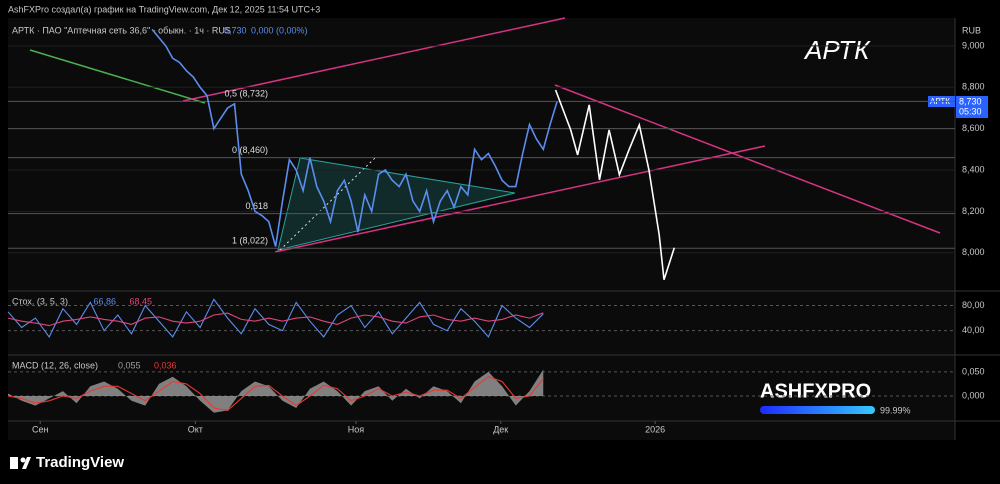 Image resolution: width=1000 pixels, height=484 pixels. What do you see at coordinates (250, 150) in the screenshot?
I see `fib-label: 0 (8,460)` at bounding box center [250, 150].